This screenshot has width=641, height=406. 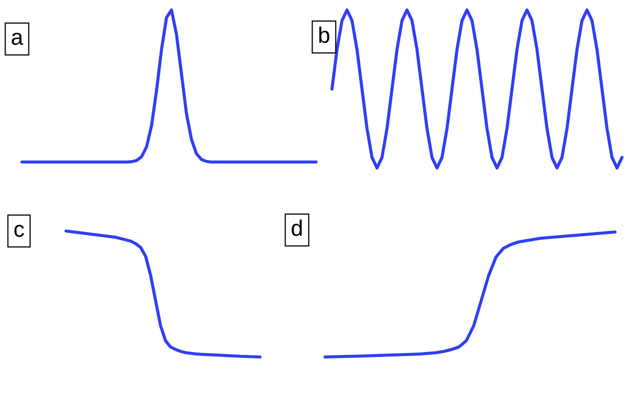 I want to click on chart-title: c, so click(x=19, y=230).